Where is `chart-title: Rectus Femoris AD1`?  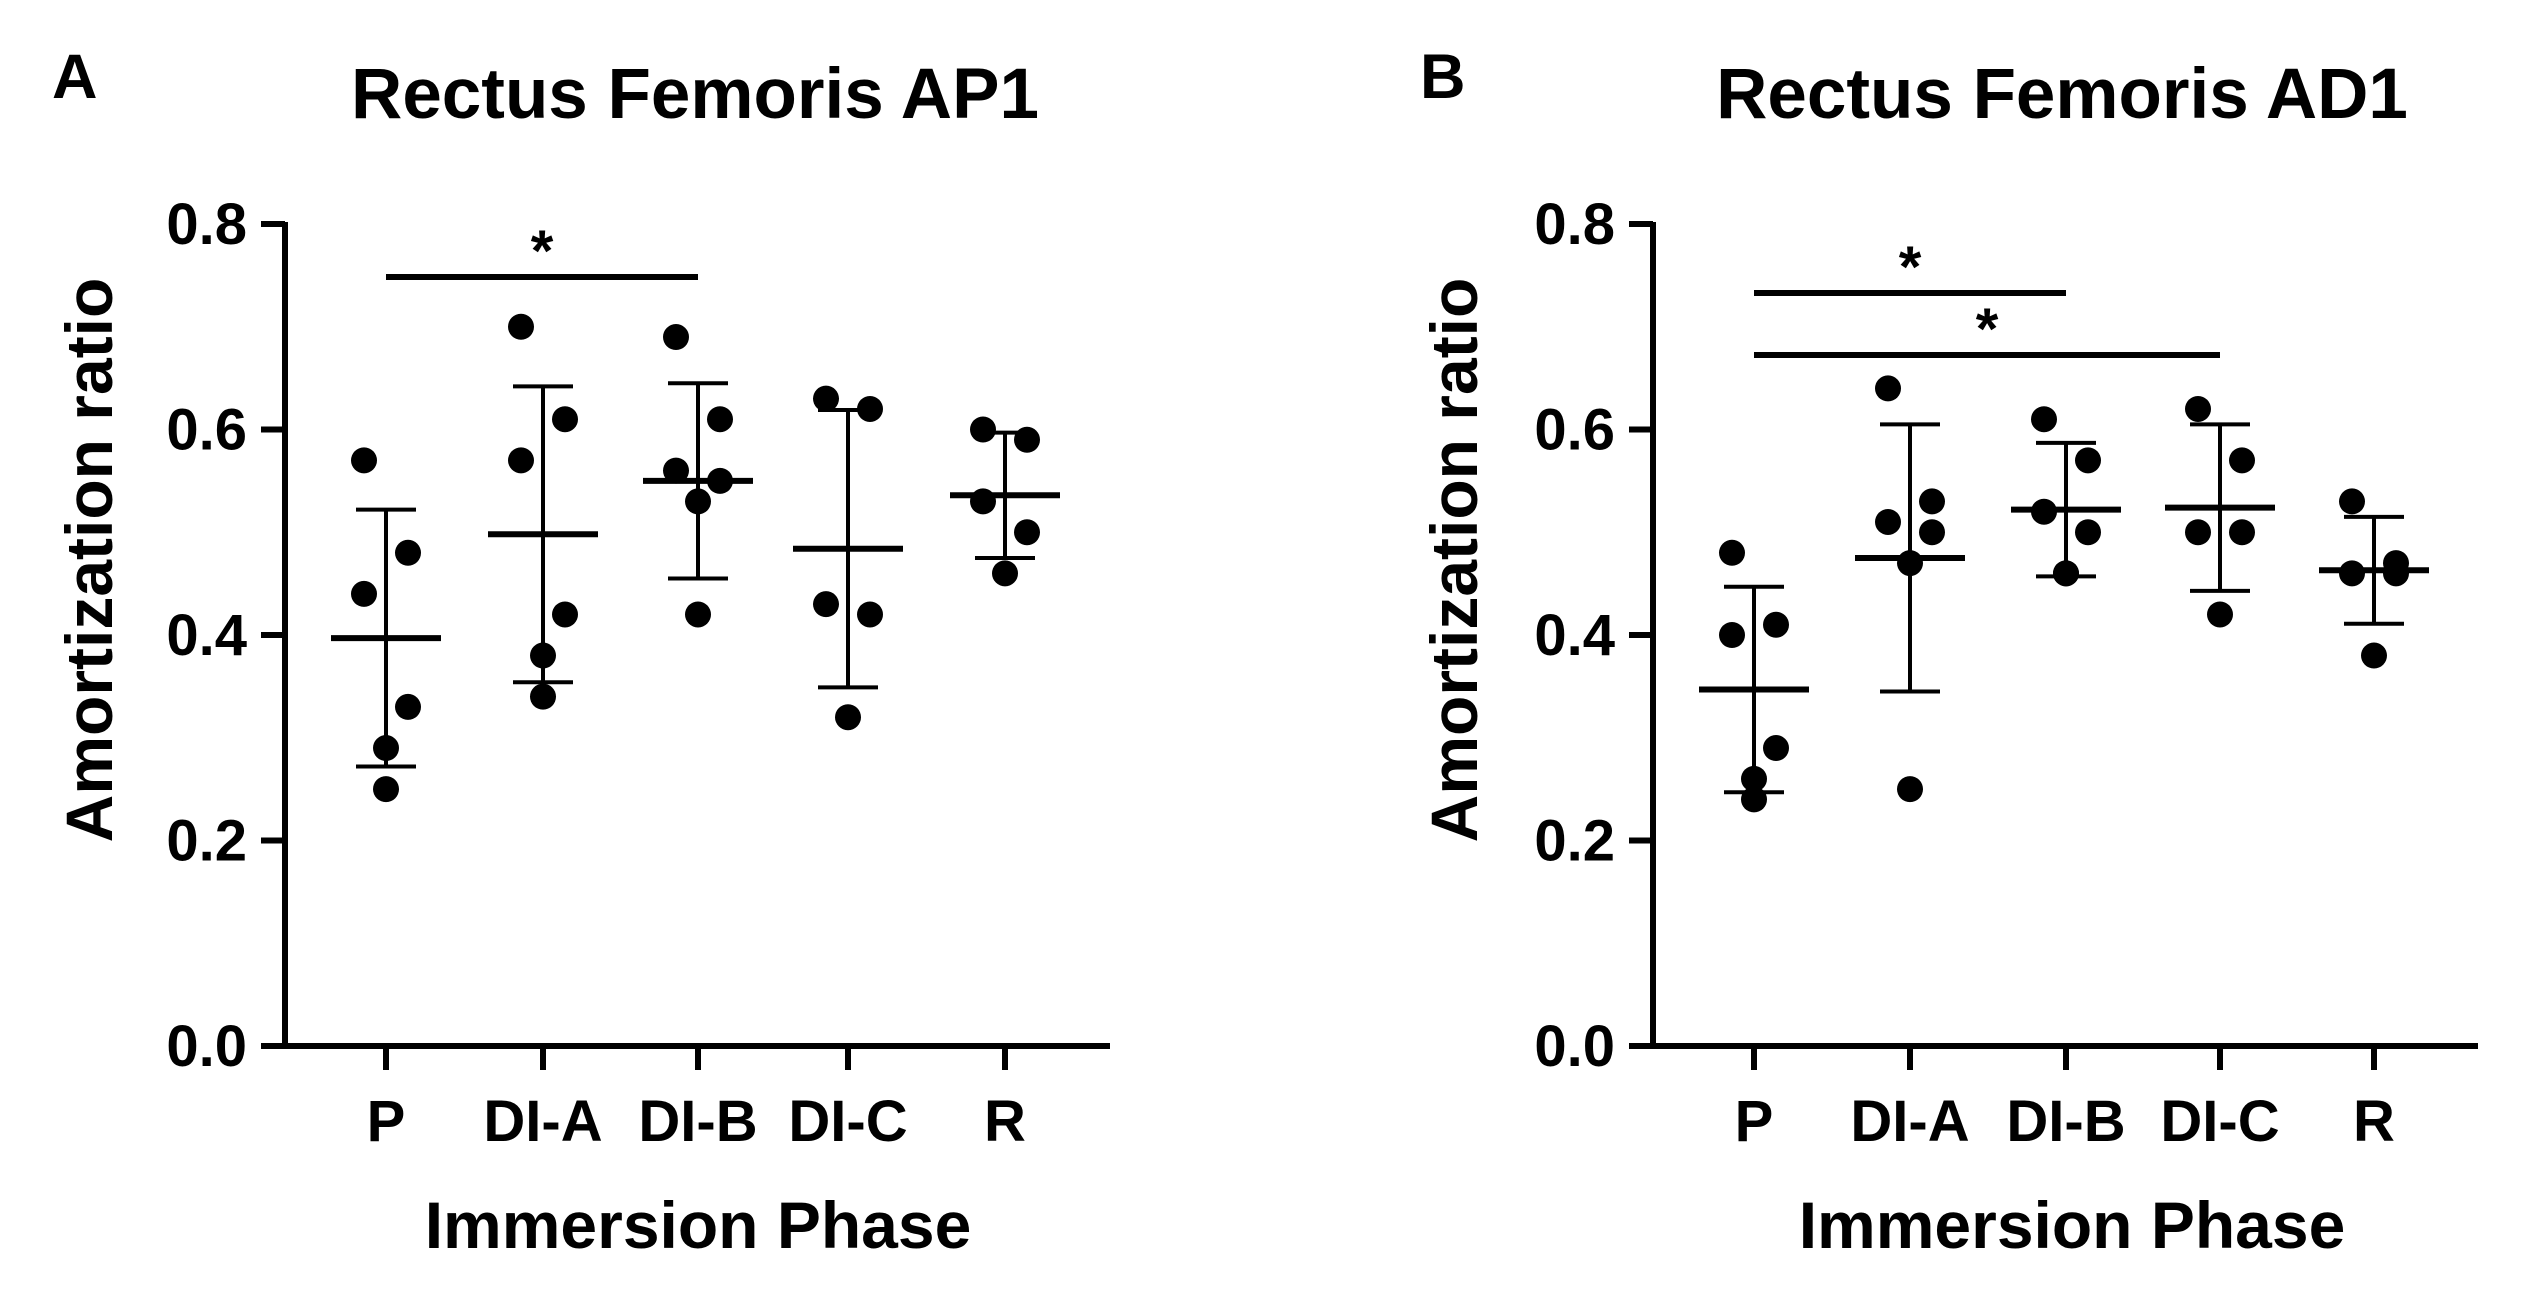 chart-title: Rectus Femoris AD1 is located at coordinates (2062, 94).